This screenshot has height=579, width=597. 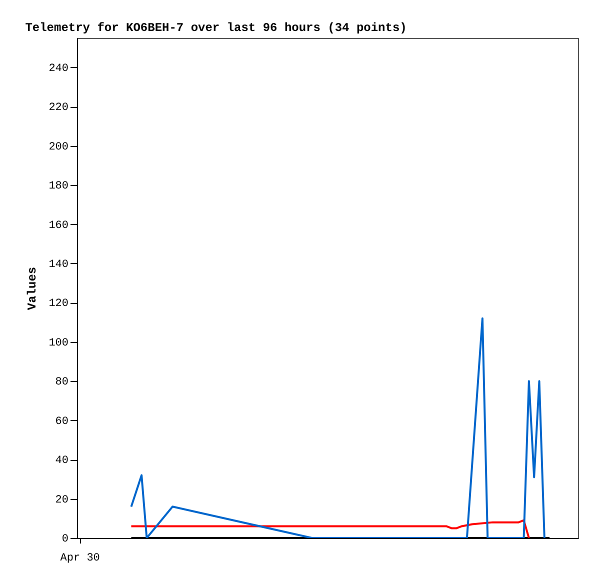 What do you see at coordinates (58, 343) in the screenshot?
I see `y-tick-label: 100` at bounding box center [58, 343].